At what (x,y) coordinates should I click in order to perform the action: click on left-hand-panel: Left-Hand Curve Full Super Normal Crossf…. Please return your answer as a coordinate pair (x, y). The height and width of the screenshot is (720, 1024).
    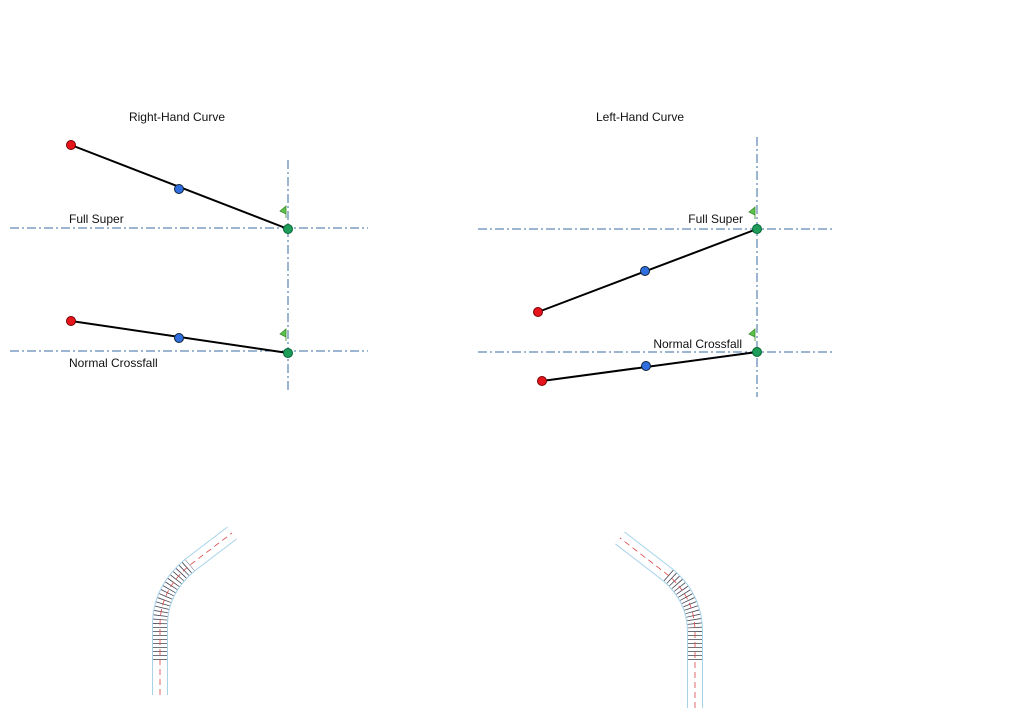
    Looking at the image, I should click on (656, 253).